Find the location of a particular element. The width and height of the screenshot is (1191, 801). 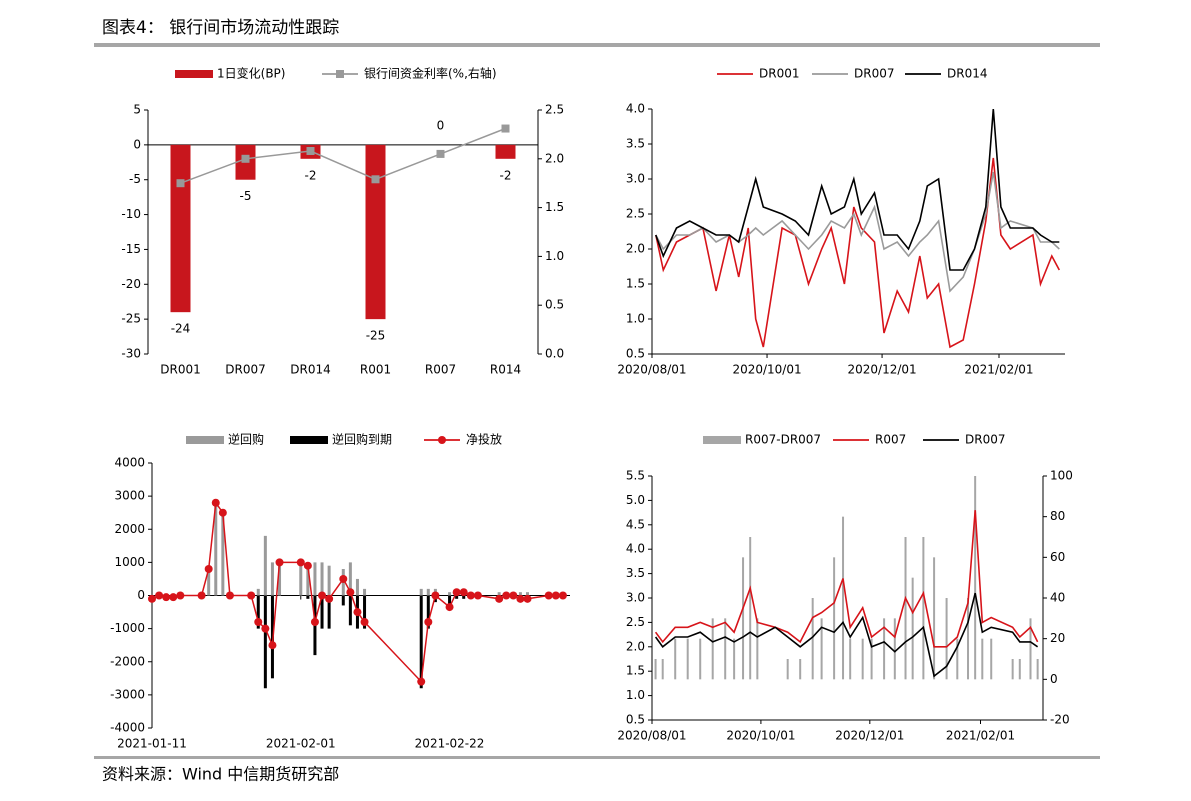

legend-label: 1日变化(BP) is located at coordinates (251, 73).